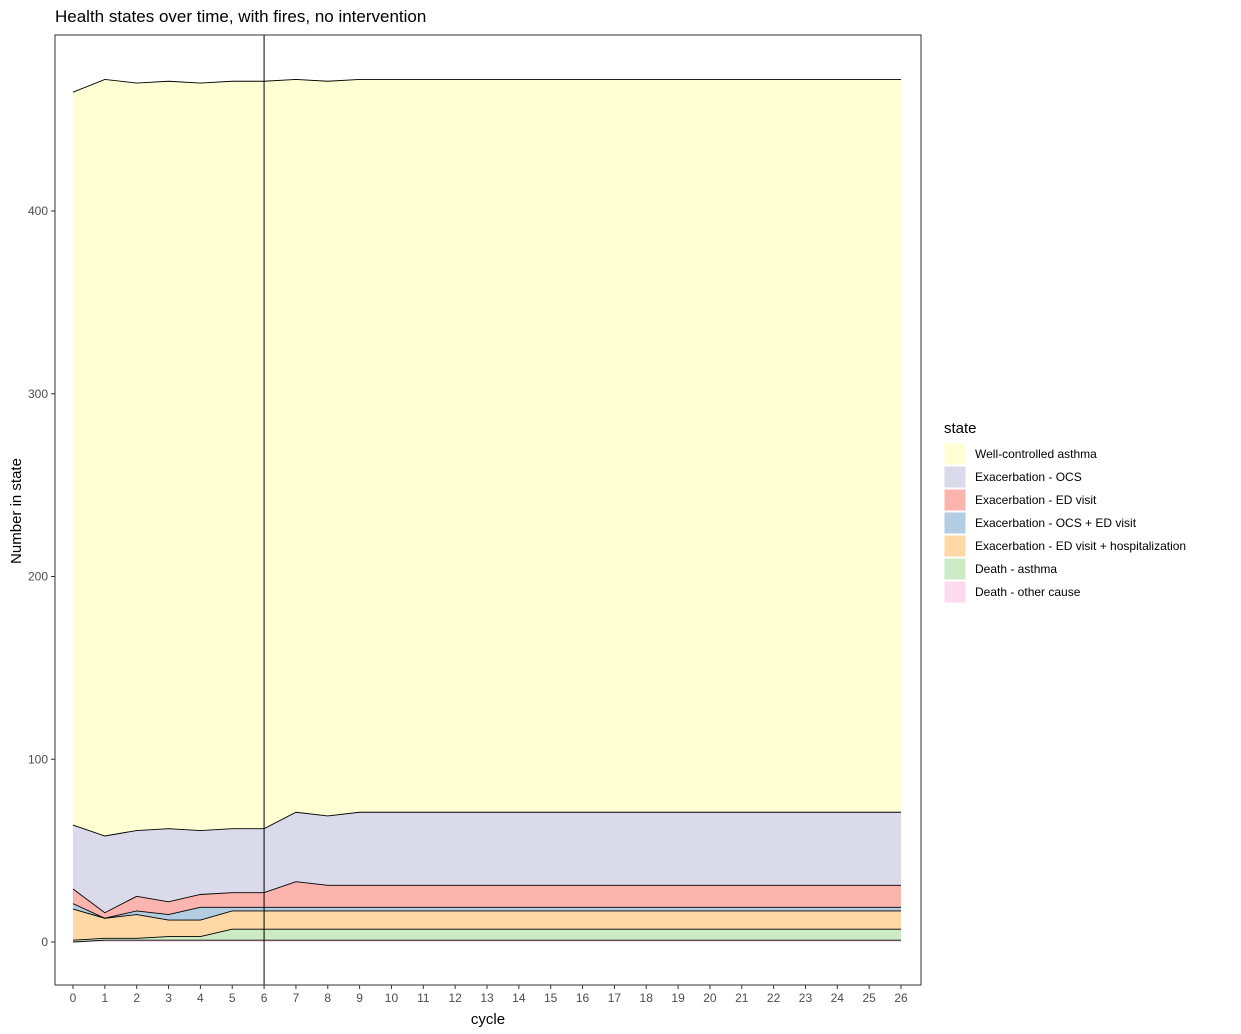  I want to click on area-death-other-cause, so click(487, 941).